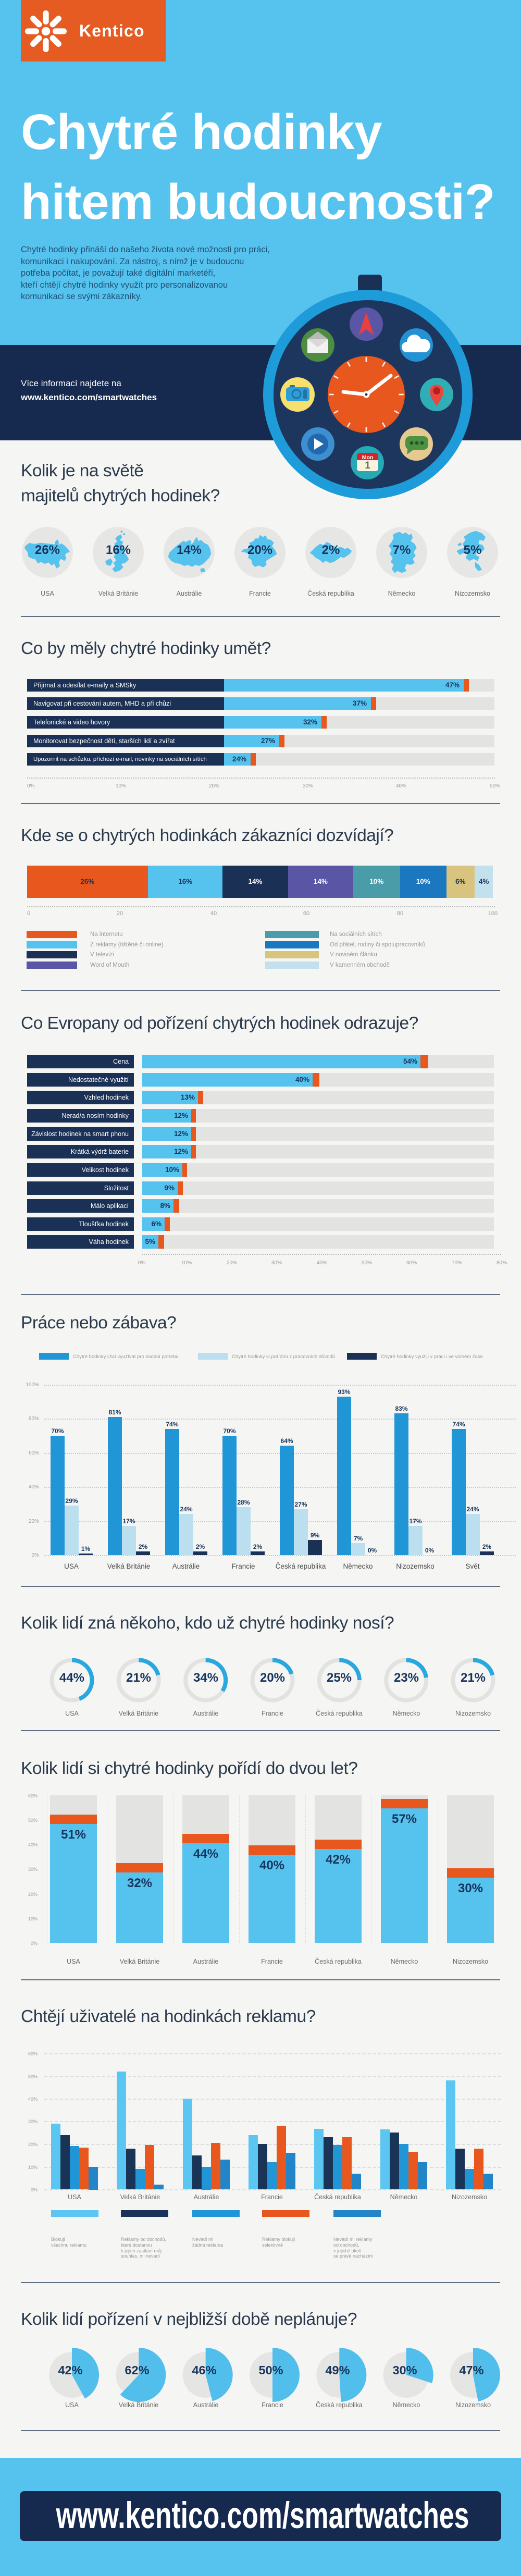 This screenshot has width=521, height=2576. Describe the element at coordinates (367, 465) in the screenshot. I see `svg-text: 1` at that location.